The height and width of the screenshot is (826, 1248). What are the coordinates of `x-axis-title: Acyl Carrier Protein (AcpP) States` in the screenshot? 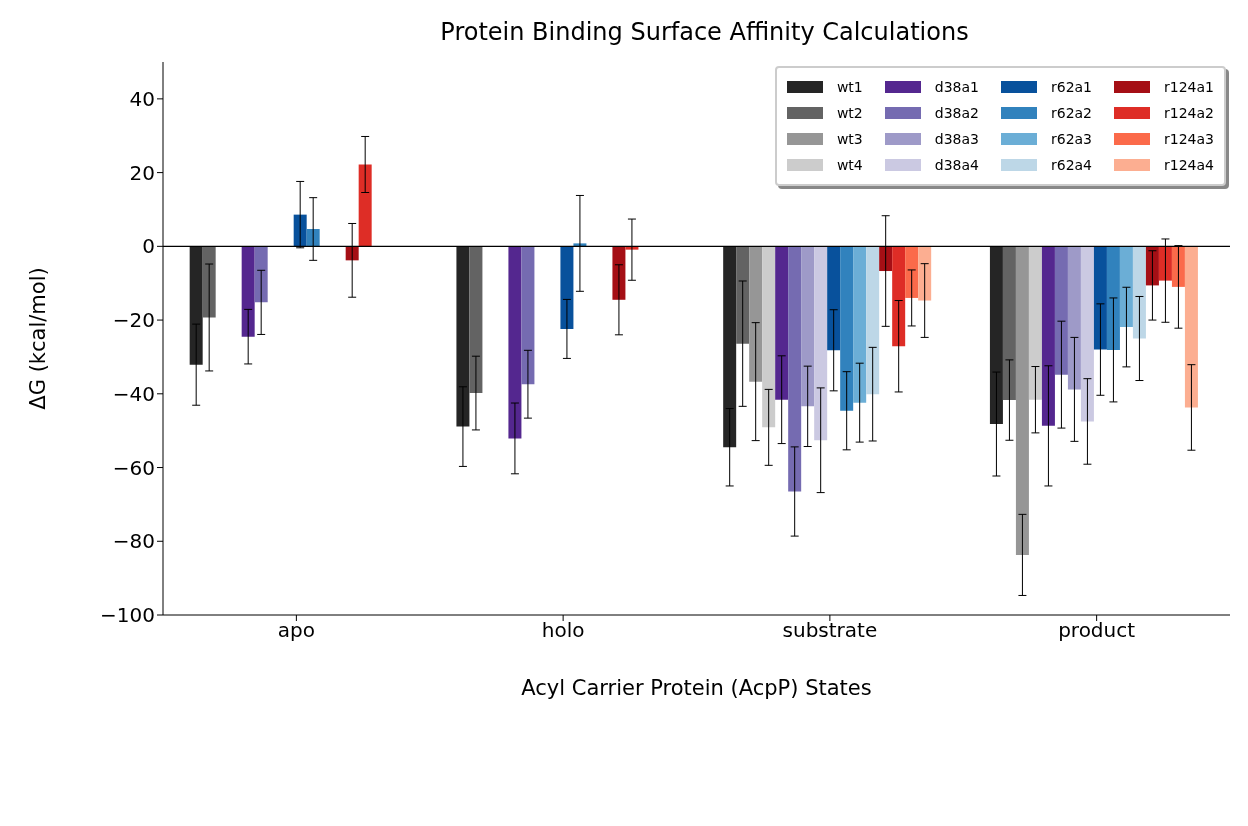 It's located at (696, 688).